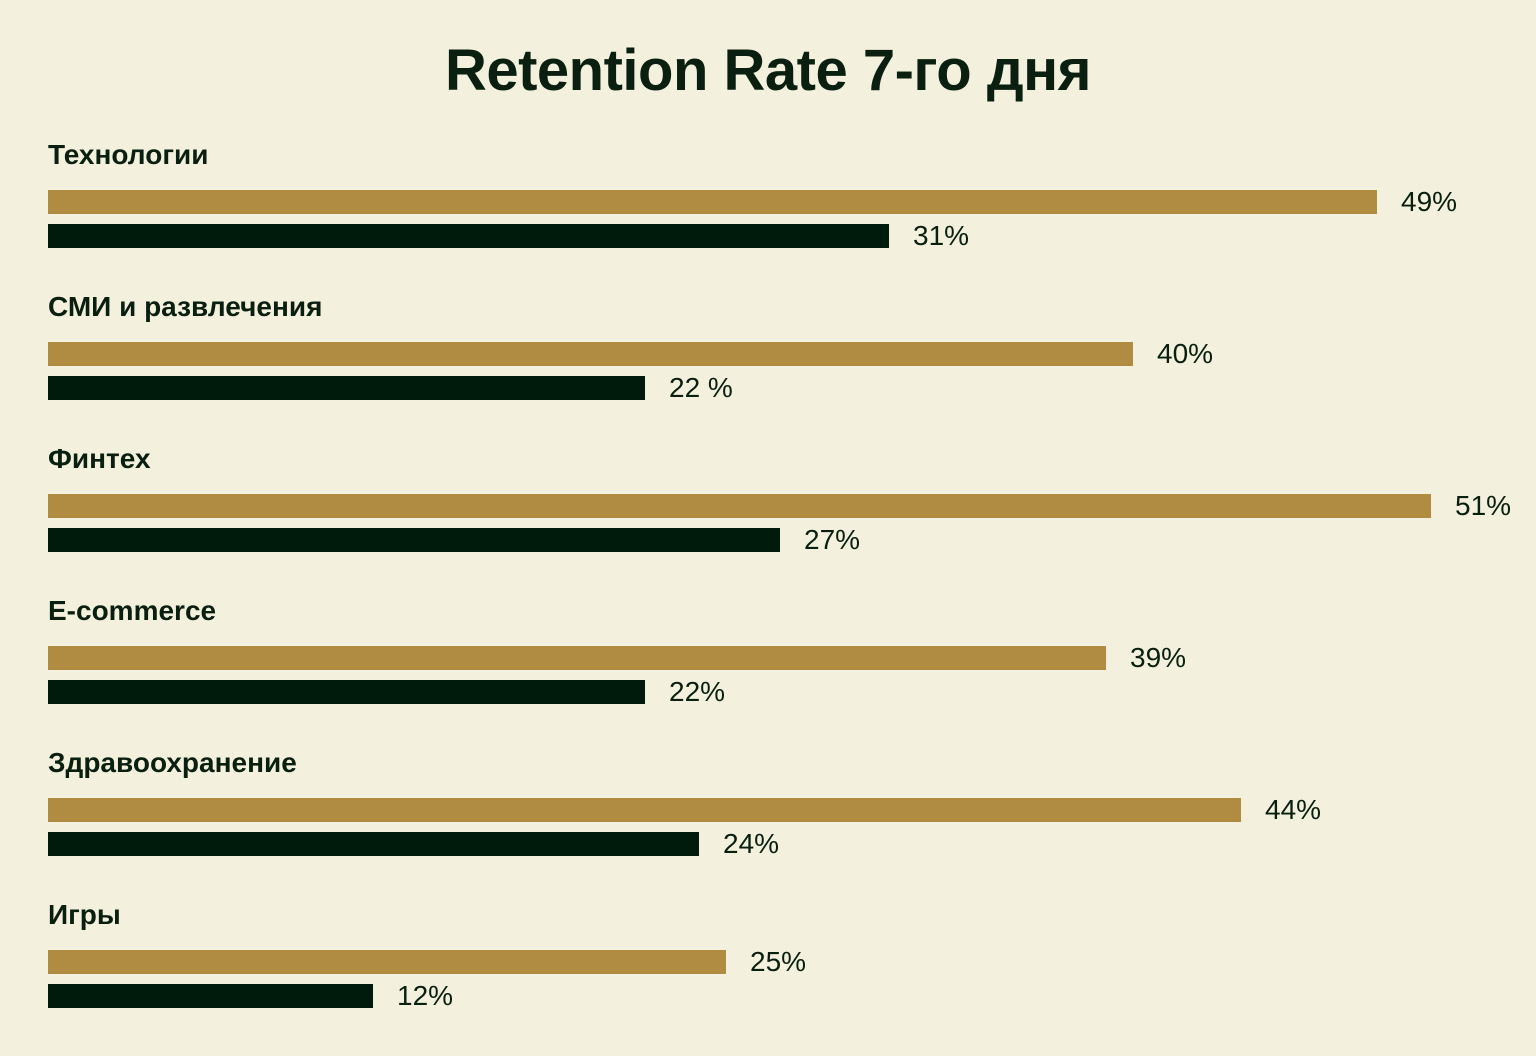 Image resolution: width=1536 pixels, height=1056 pixels. Describe the element at coordinates (185, 306) in the screenshot. I see `category-label: СМИ и развлечения` at that location.